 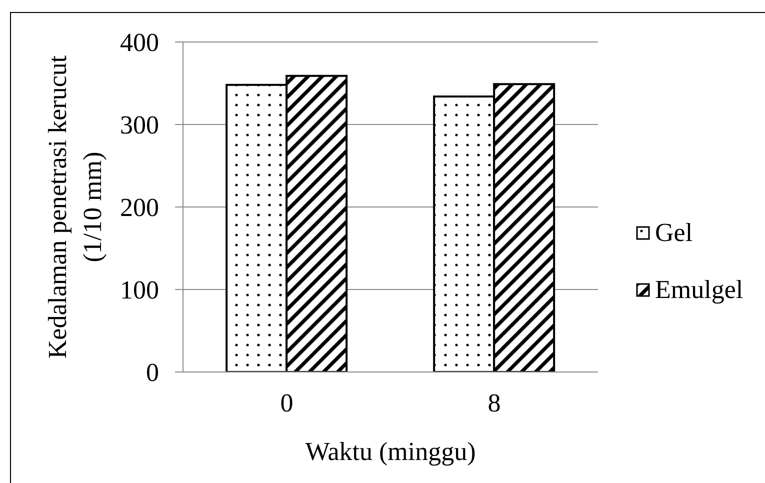 What do you see at coordinates (390, 451) in the screenshot?
I see `x-axis-title: Waktu (minggu)` at bounding box center [390, 451].